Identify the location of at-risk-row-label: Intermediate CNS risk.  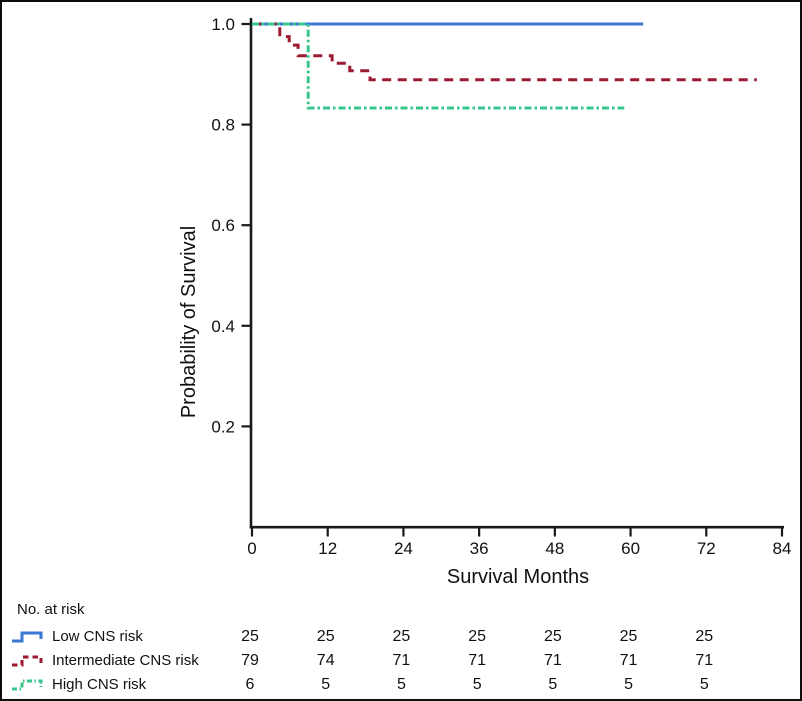
(125, 660).